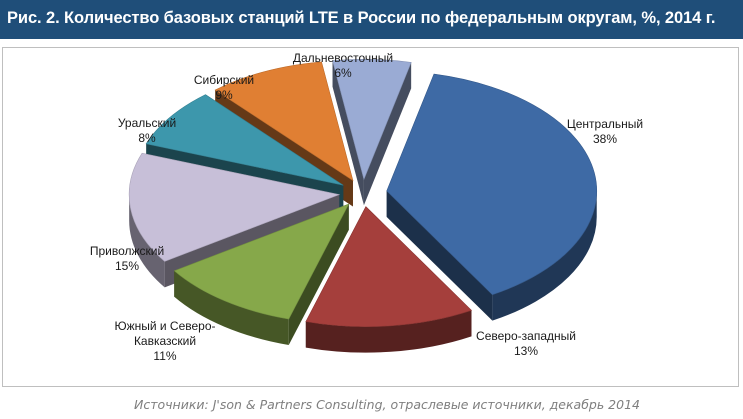 The image size is (743, 419). Describe the element at coordinates (439, 255) in the screenshot. I see `pie-slice-face-central-end` at that location.